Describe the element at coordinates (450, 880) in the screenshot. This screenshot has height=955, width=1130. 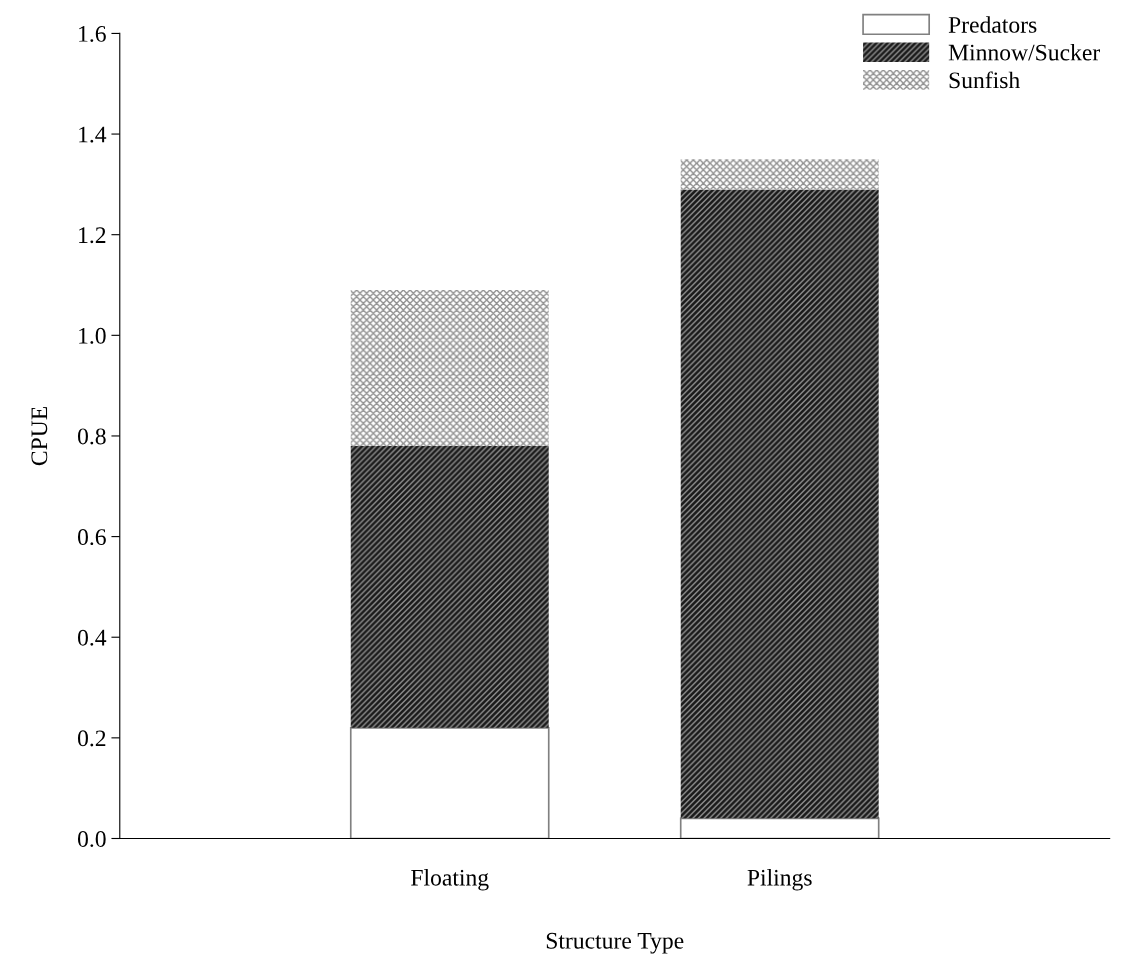
I see `x-tick-label: Floating` at that location.